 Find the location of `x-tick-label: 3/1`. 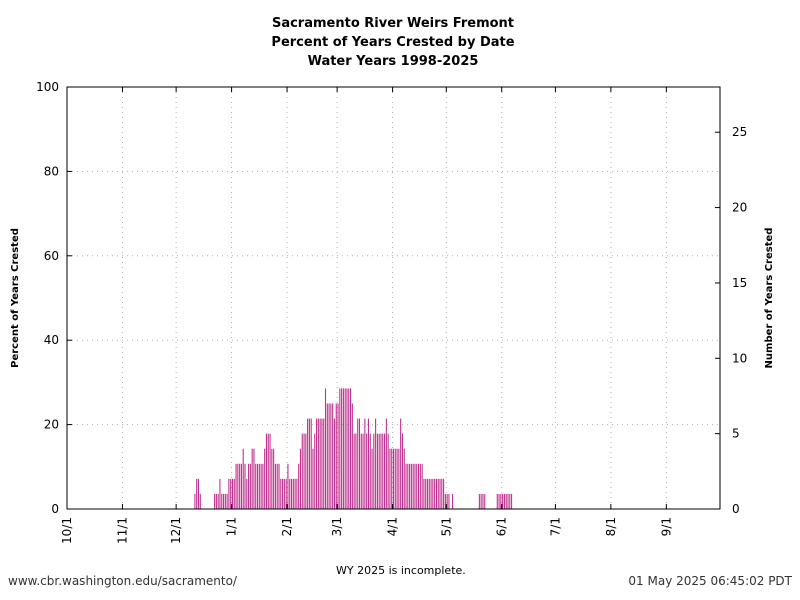

x-tick-label: 3/1 is located at coordinates (337, 526).